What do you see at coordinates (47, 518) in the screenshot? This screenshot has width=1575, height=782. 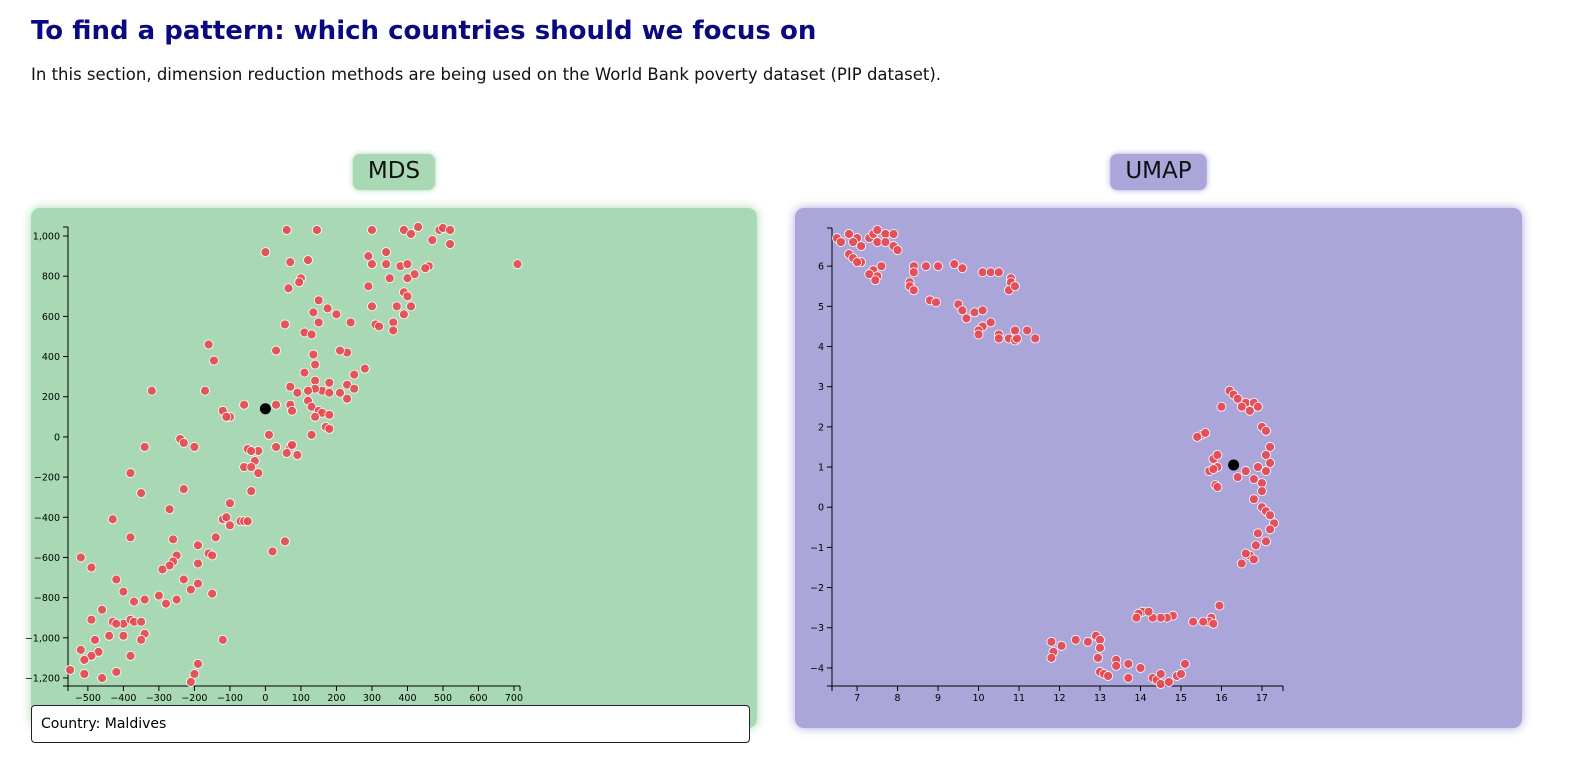 I see `y-tick-label: −400` at bounding box center [47, 518].